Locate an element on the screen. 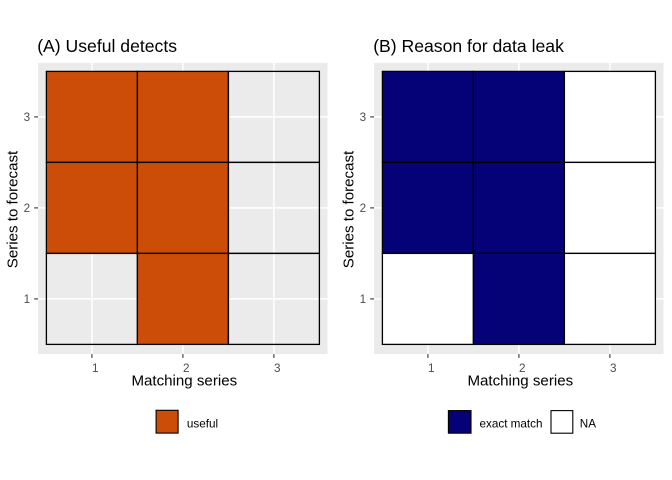 This screenshot has height=480, width=672. svg-text: exact match is located at coordinates (511, 423).